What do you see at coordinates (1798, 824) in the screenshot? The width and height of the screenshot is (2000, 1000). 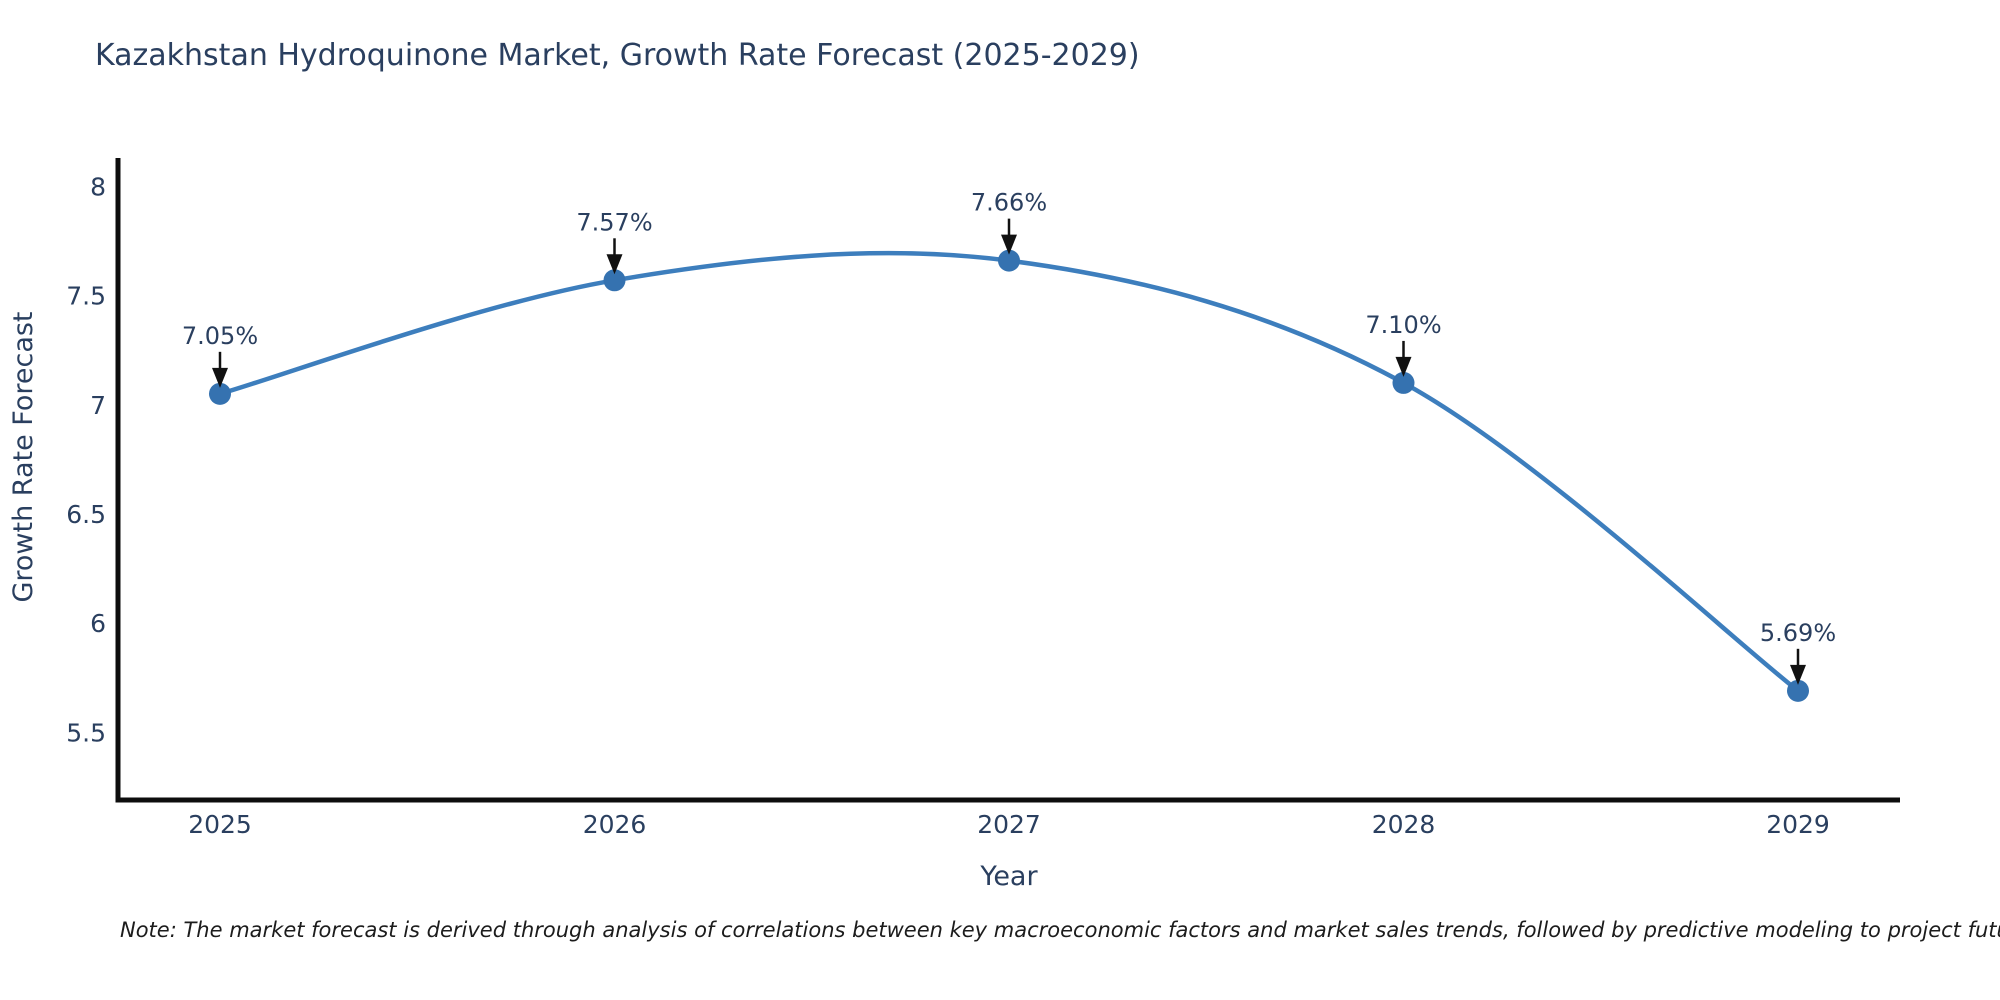 I see `x-tick-label: 2029` at bounding box center [1798, 824].